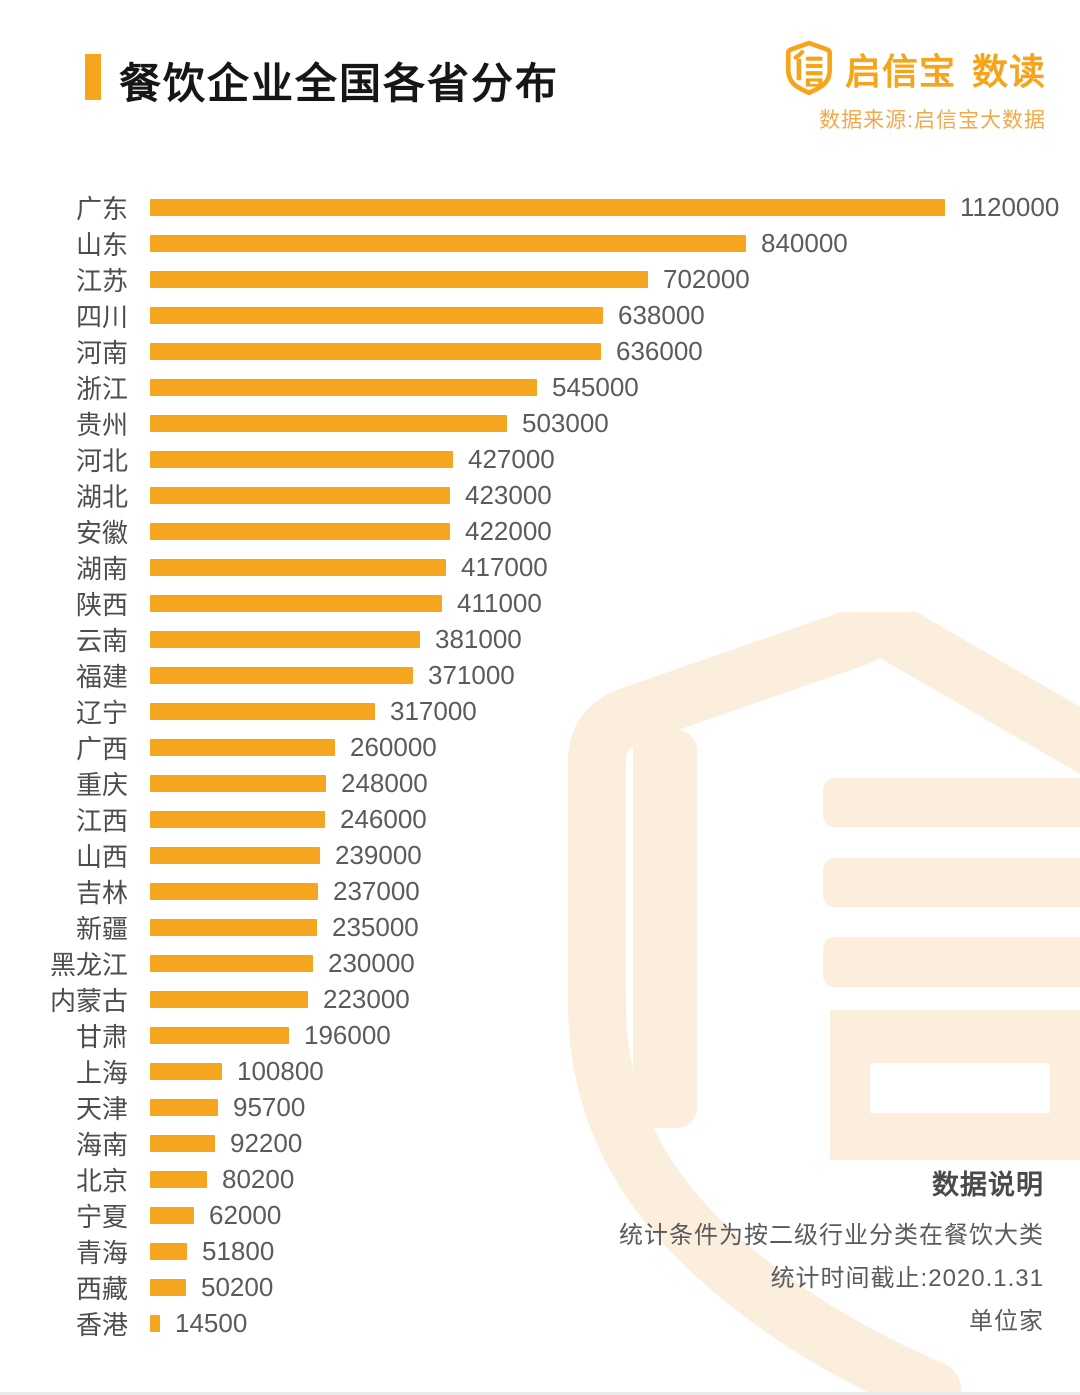  I want to click on data-source-label: 数据来源:启信宝大数据, so click(932, 120).